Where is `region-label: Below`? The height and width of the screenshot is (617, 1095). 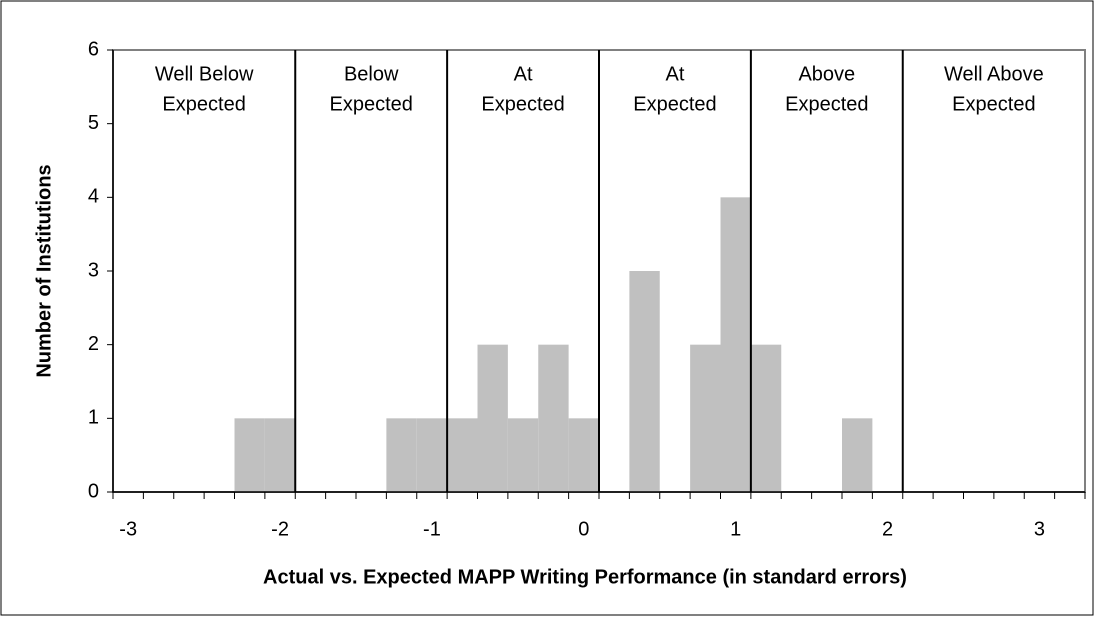 region-label: Below is located at coordinates (371, 74).